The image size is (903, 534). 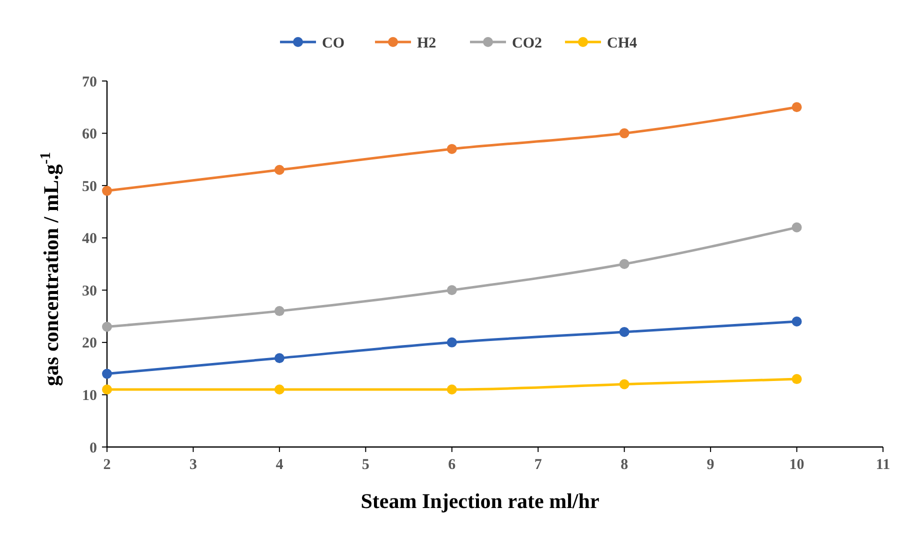 What do you see at coordinates (366, 465) in the screenshot?
I see `x-tick-label: 5` at bounding box center [366, 465].